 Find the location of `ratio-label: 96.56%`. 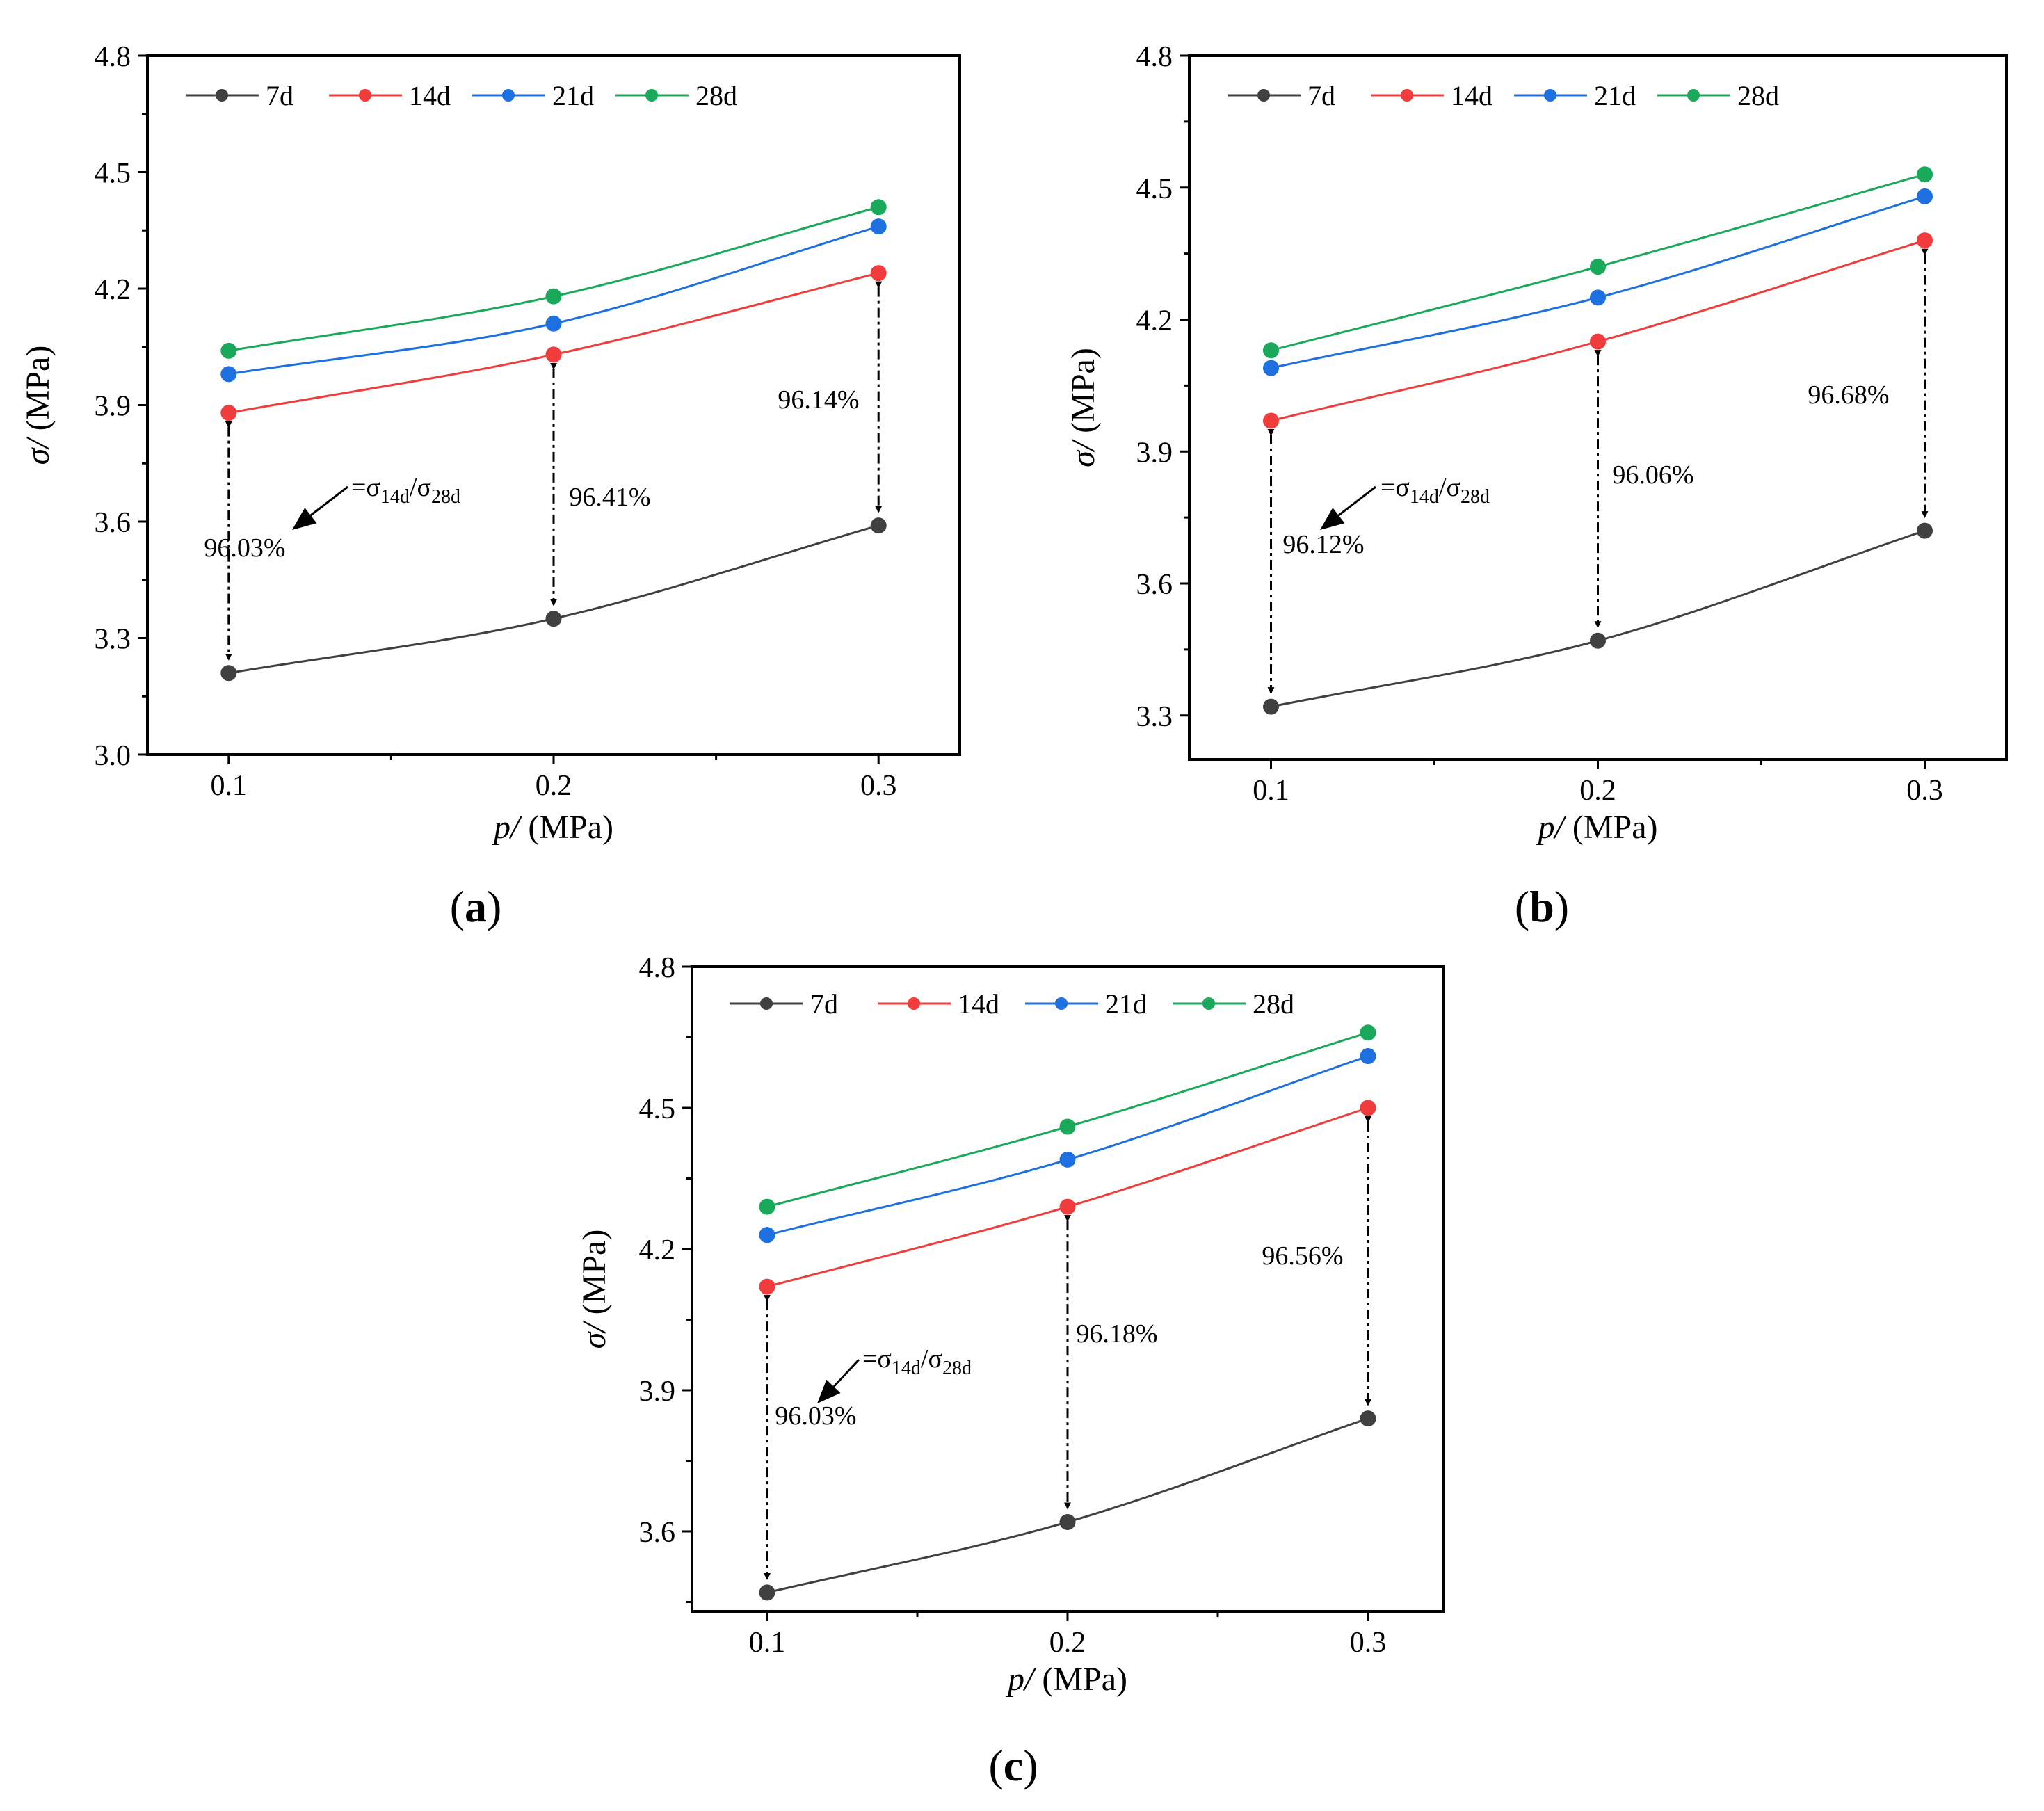

ratio-label: 96.56% is located at coordinates (1302, 1256).